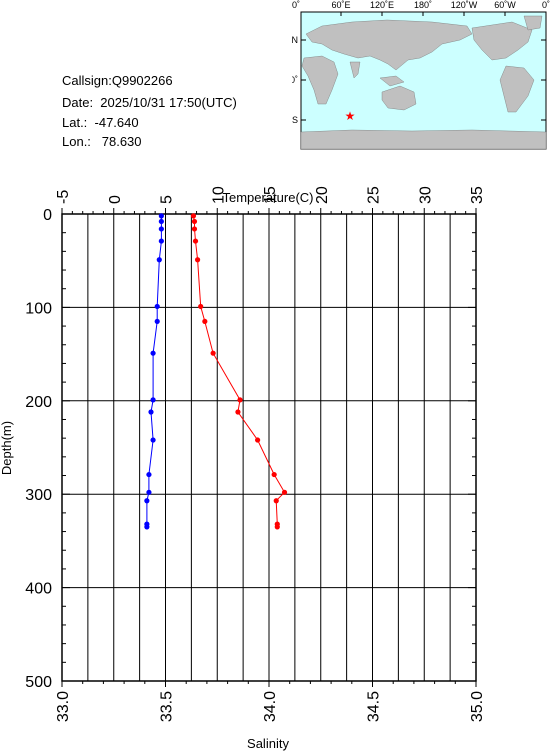 The width and height of the screenshot is (553, 751). I want to click on map-longitude-label: 120˚E, so click(382, 5).